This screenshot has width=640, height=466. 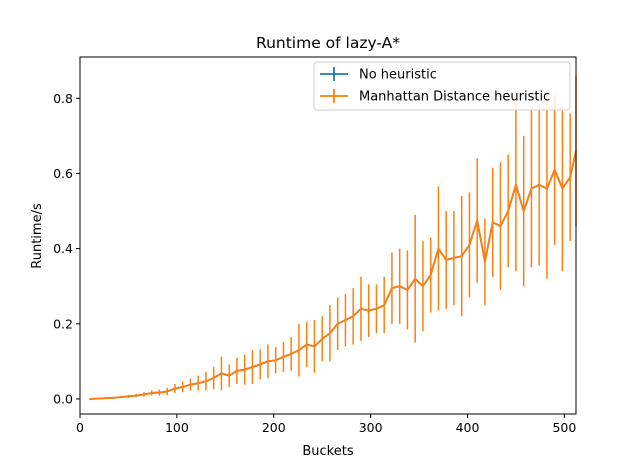 What do you see at coordinates (564, 427) in the screenshot?
I see `x-tick-label: 500` at bounding box center [564, 427].